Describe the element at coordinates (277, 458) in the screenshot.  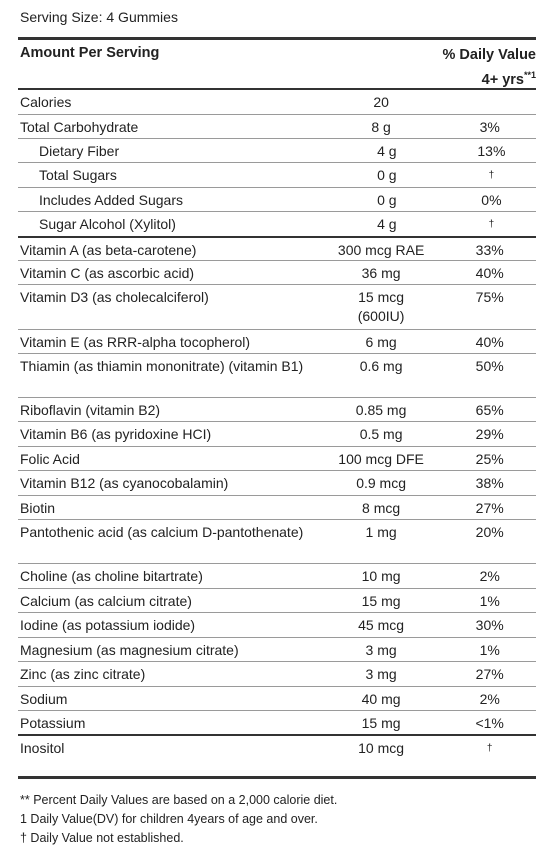
I see `nutrient-row: Folic Acid 100 mcg DFE 25%` at that location.